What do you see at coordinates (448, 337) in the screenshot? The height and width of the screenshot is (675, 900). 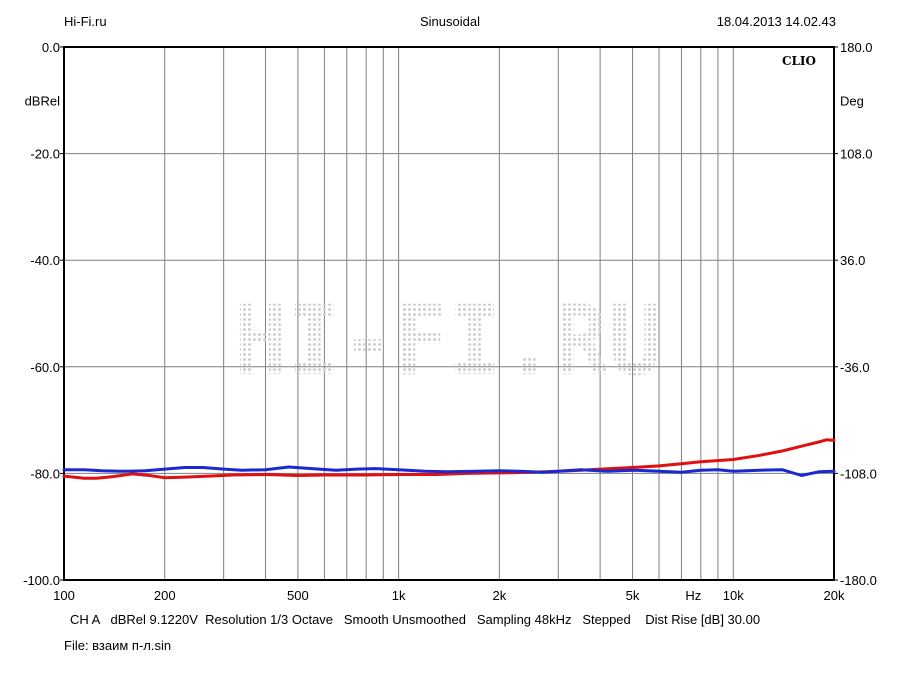 I see `watermark-text: HI-FI.RU` at bounding box center [448, 337].